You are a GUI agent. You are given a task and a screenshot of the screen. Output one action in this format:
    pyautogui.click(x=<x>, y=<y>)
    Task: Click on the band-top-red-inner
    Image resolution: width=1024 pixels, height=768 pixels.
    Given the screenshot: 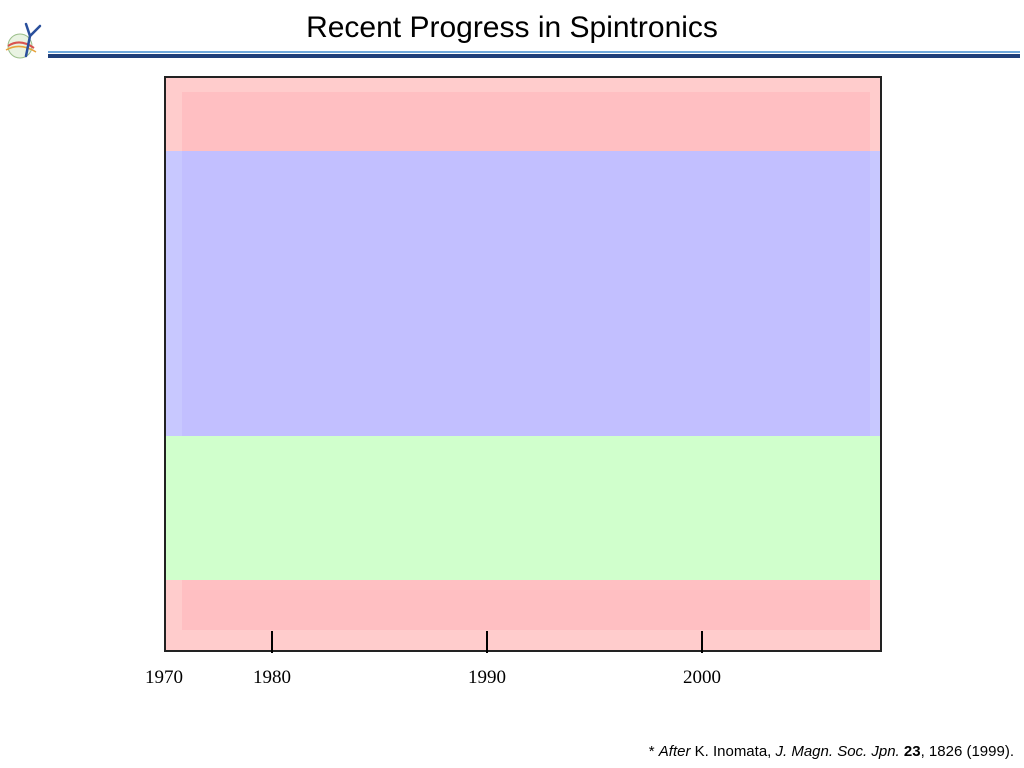 What is the action you would take?
    pyautogui.click(x=526, y=122)
    